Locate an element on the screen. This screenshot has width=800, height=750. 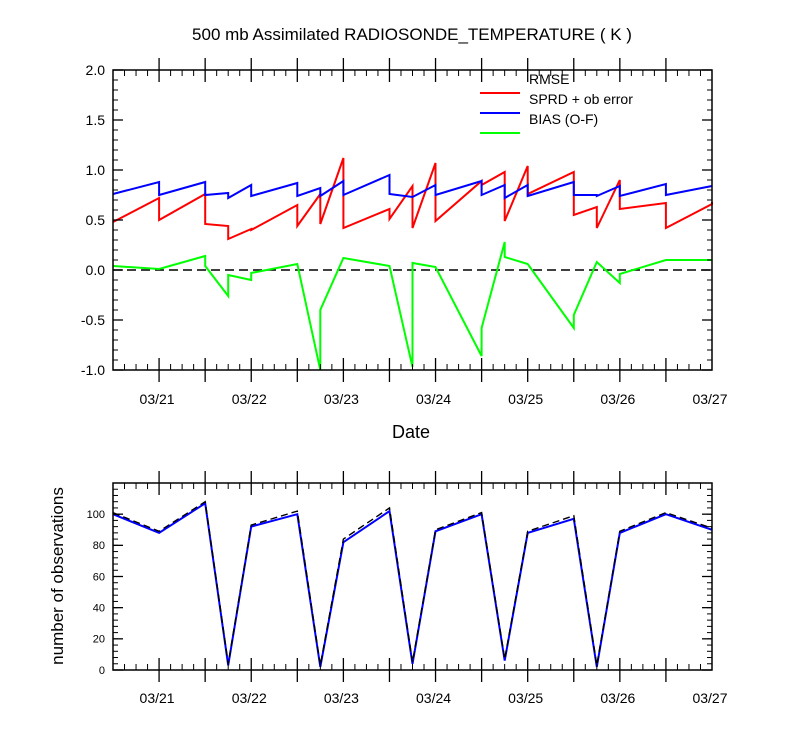
y-tick-label: 0 is located at coordinates (102, 671).